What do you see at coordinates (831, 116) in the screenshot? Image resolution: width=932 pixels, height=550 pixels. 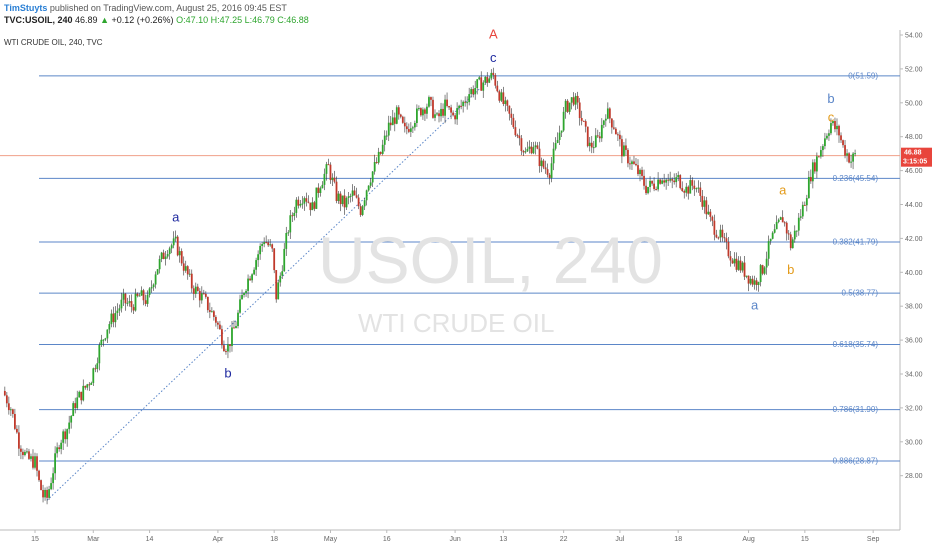 I see `wave-label: c` at bounding box center [831, 116].